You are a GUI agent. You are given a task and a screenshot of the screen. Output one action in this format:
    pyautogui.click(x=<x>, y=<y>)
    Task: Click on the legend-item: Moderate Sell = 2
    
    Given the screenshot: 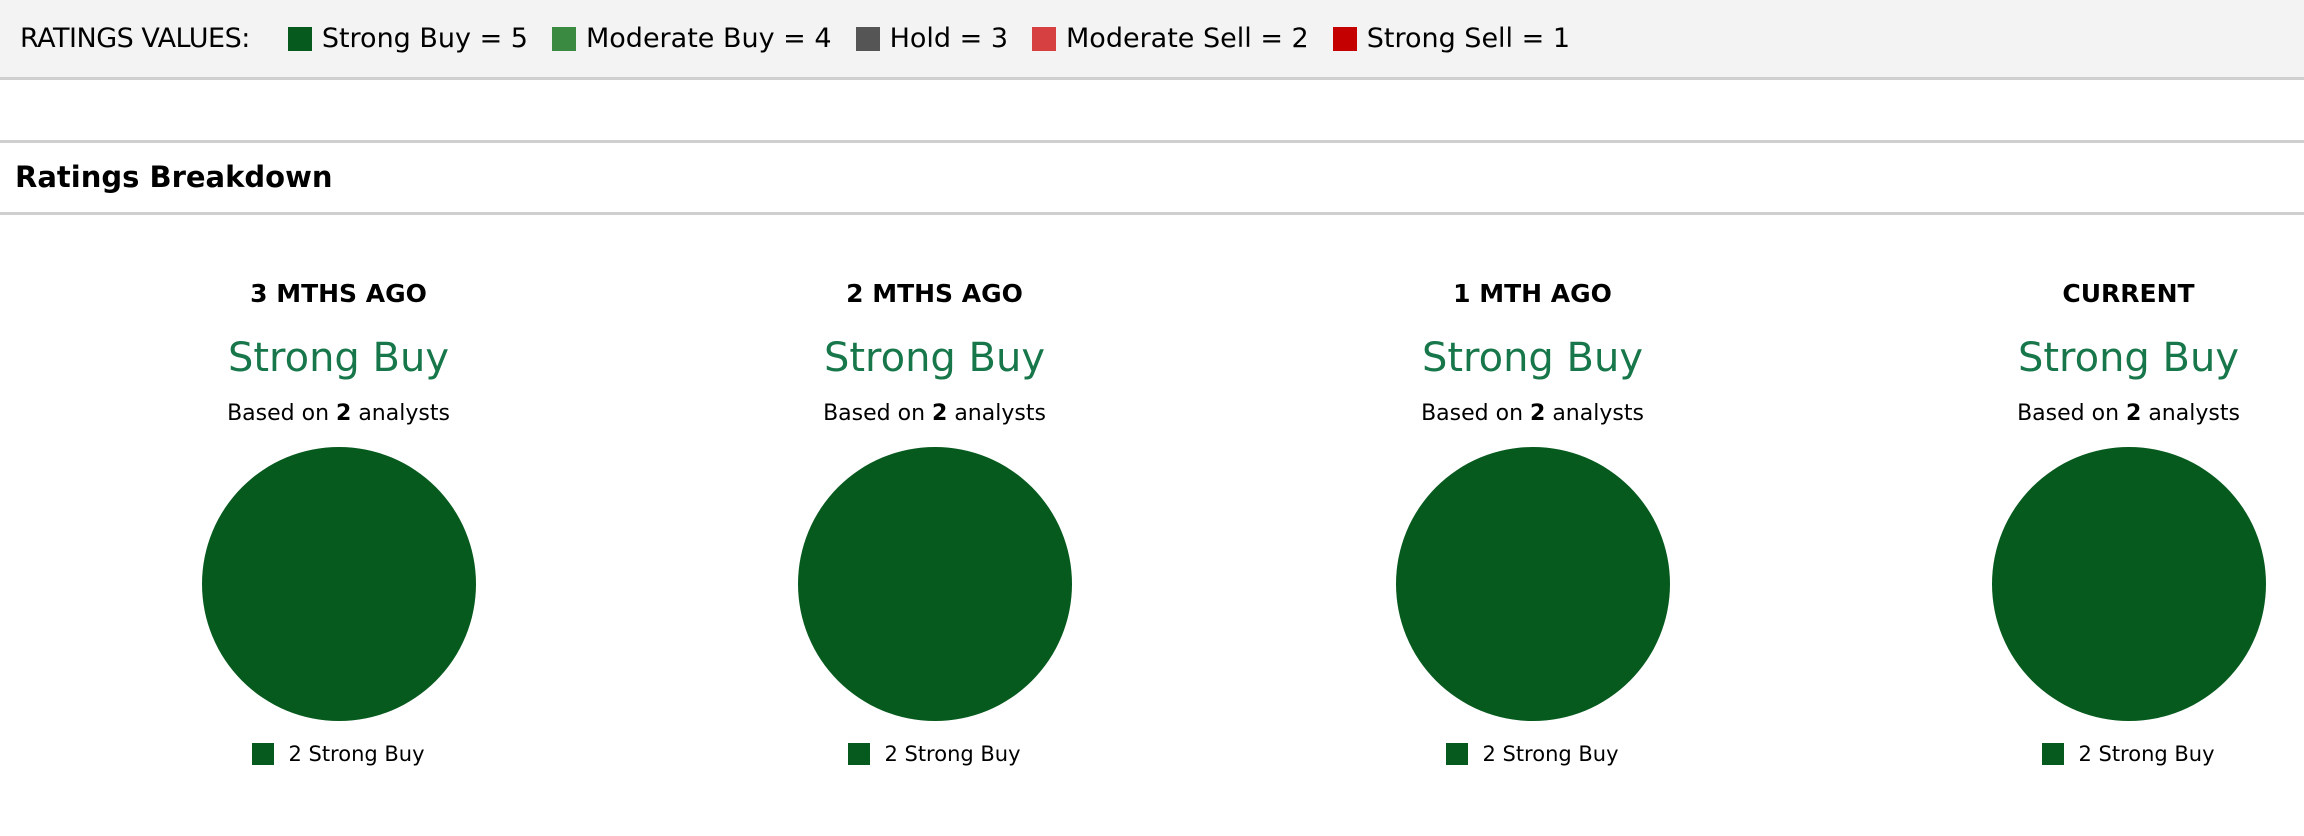 What is the action you would take?
    pyautogui.click(x=1170, y=38)
    